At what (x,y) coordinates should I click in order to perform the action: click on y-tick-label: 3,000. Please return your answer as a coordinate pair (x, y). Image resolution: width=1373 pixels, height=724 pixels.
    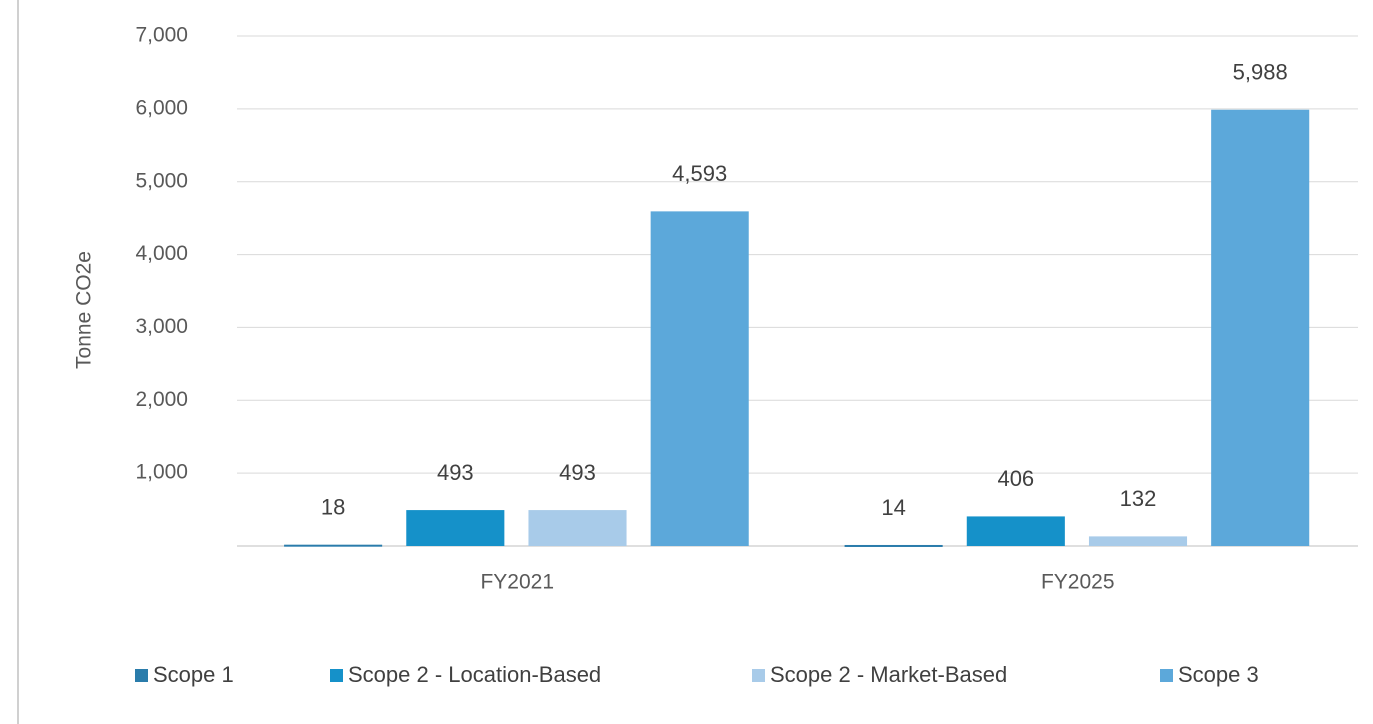
    Looking at the image, I should click on (161, 326).